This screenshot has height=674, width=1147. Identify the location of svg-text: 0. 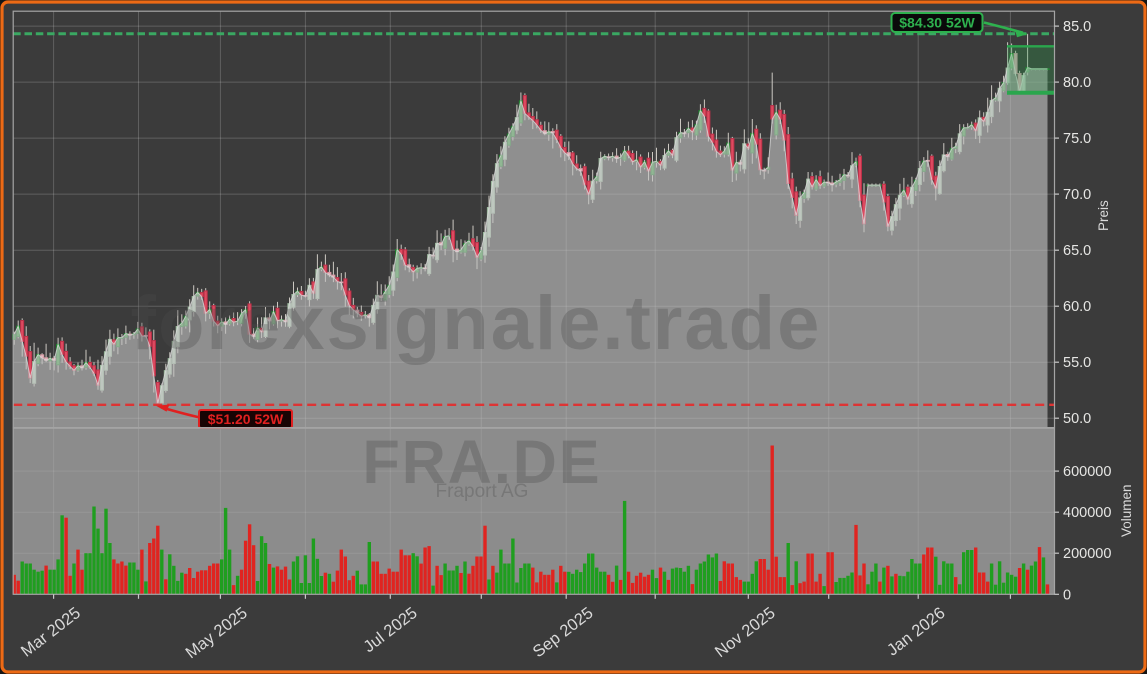
(1067, 595).